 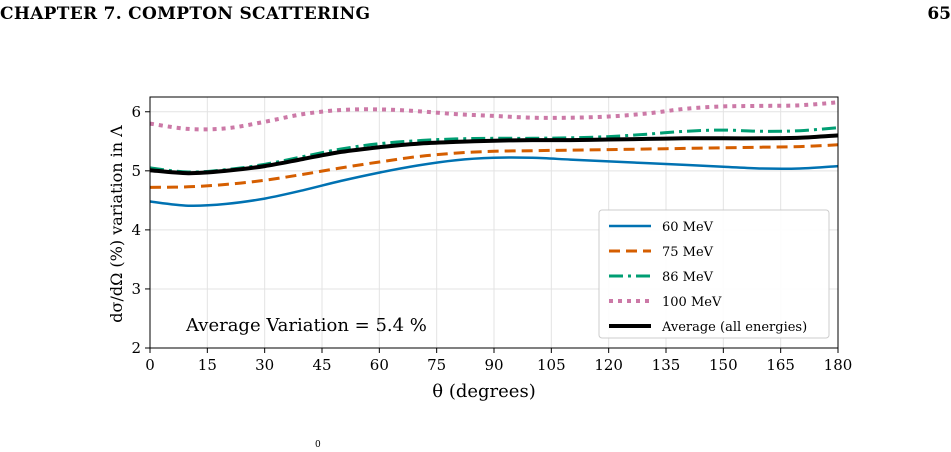 I want to click on y-axis: 2 3 4 5 6, so click(x=140, y=230).